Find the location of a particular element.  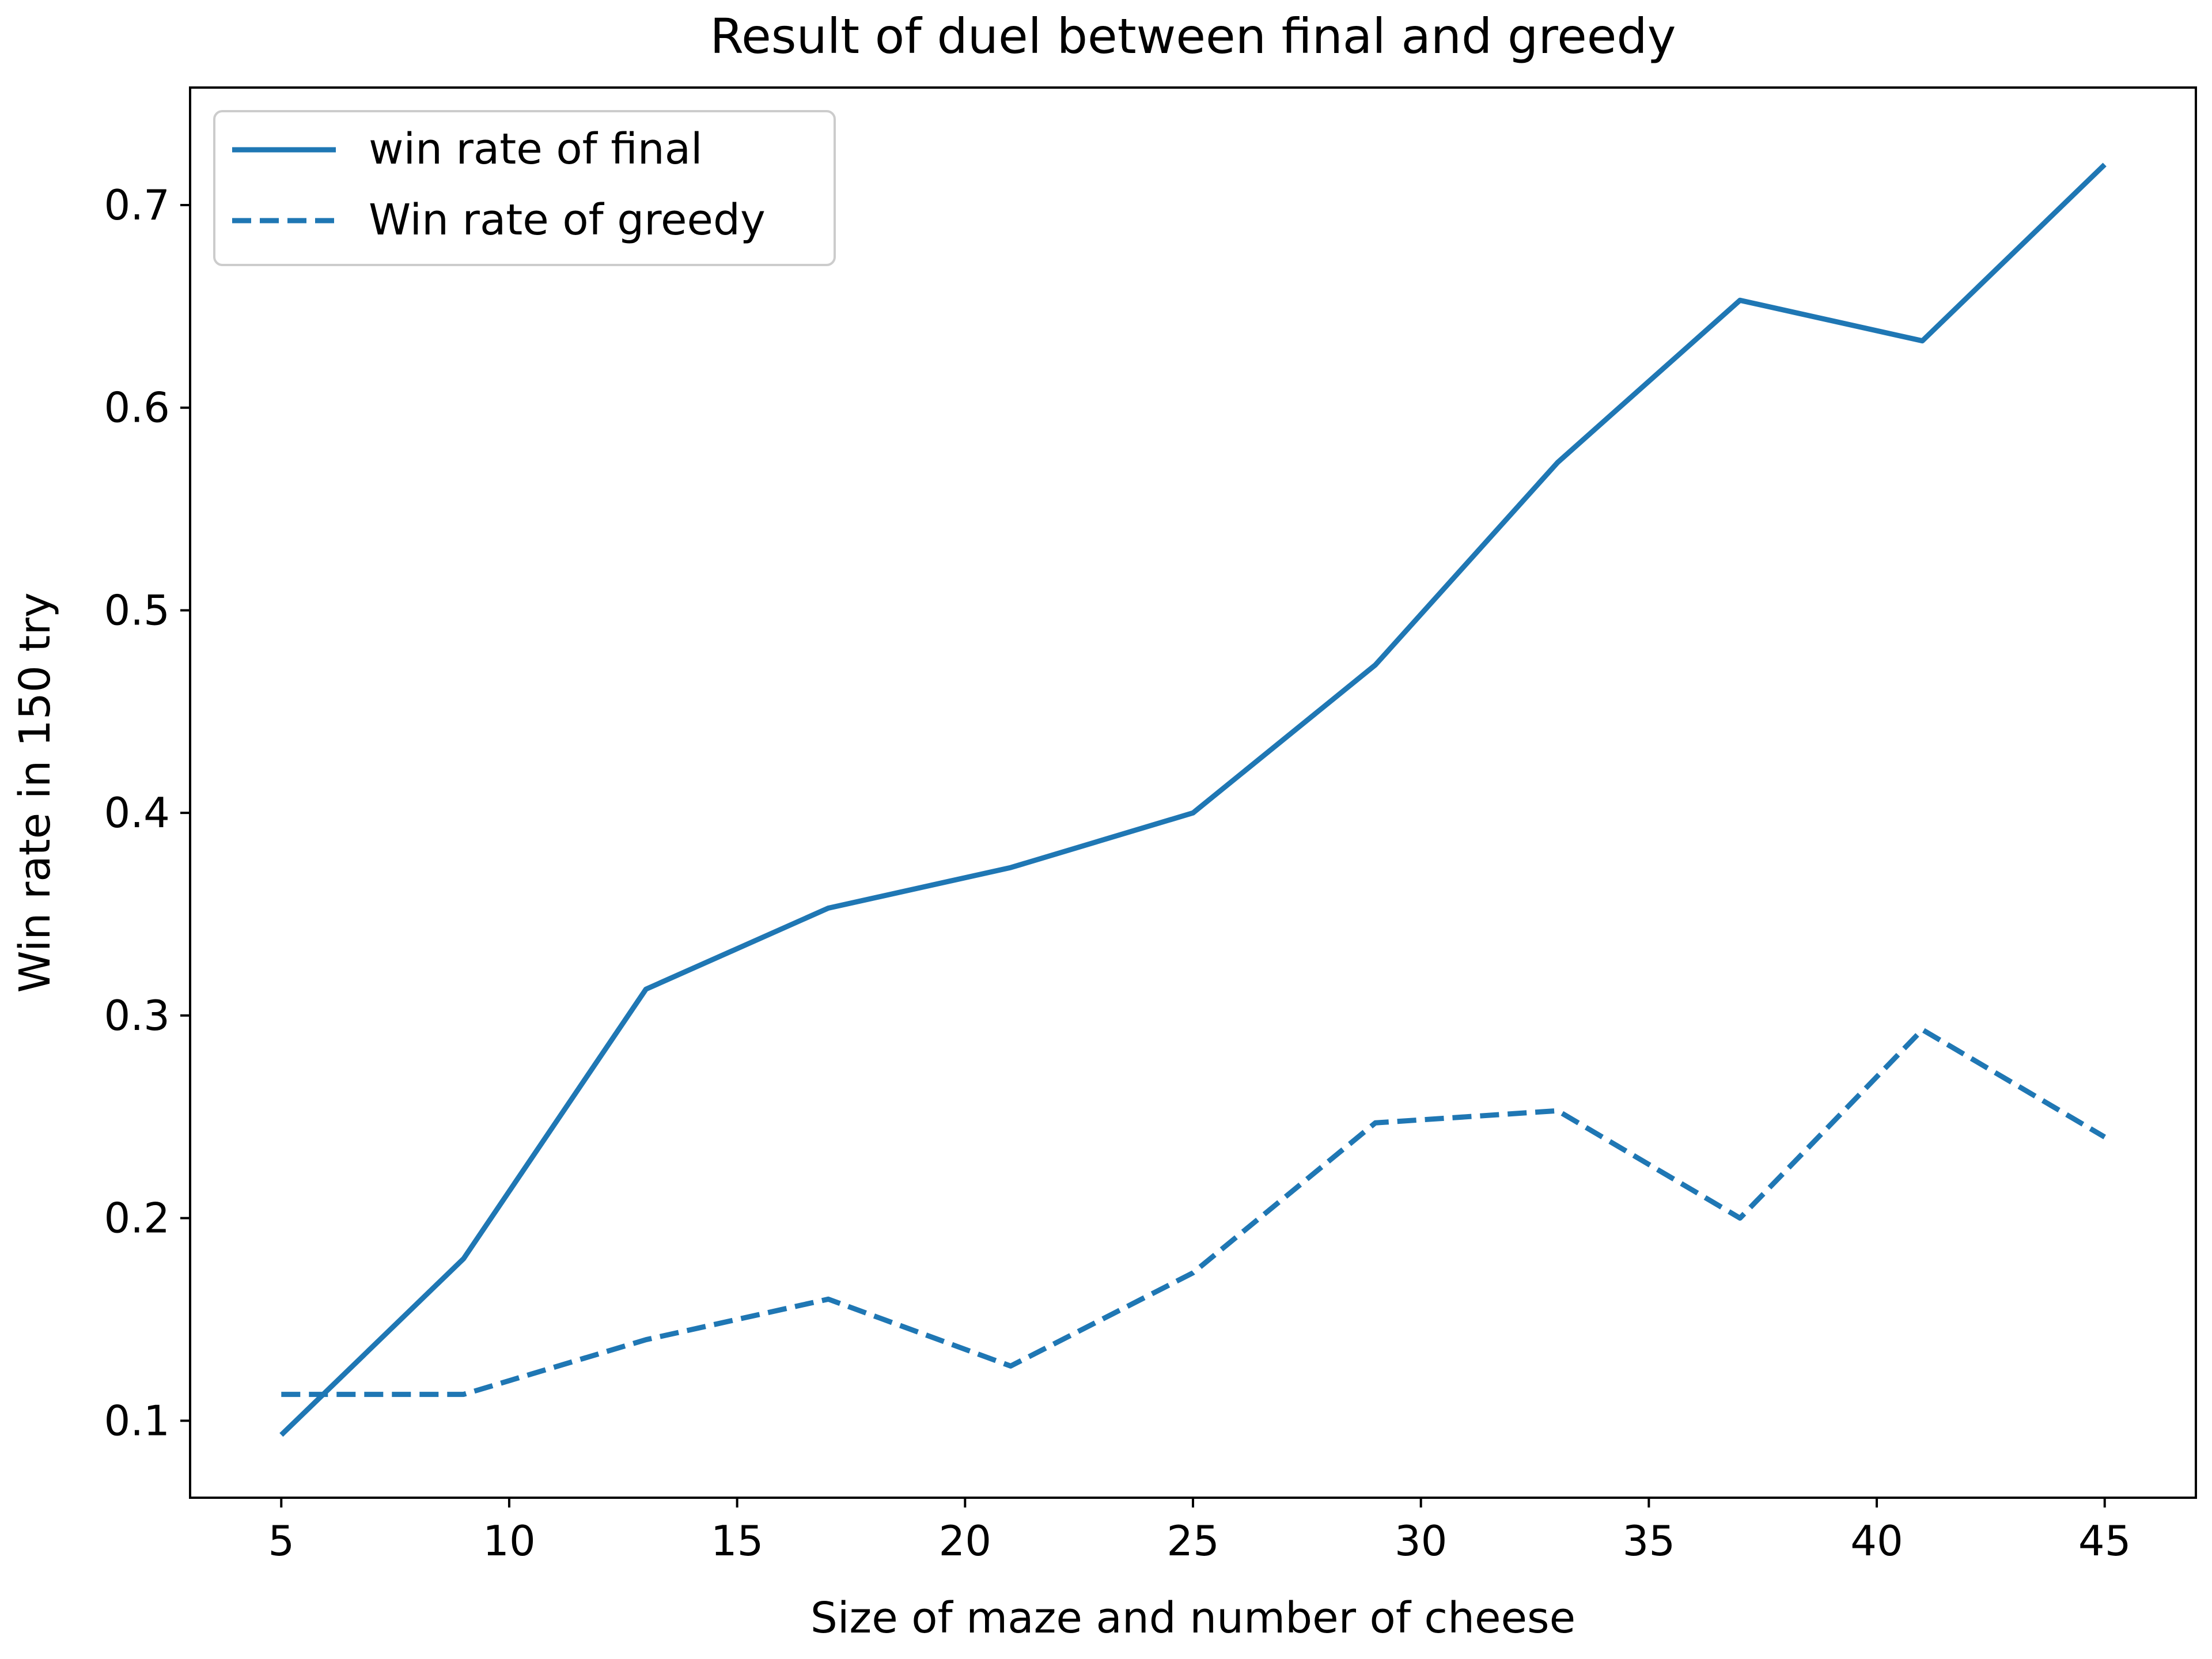

legend-label-final: win rate of final is located at coordinates (536, 149).